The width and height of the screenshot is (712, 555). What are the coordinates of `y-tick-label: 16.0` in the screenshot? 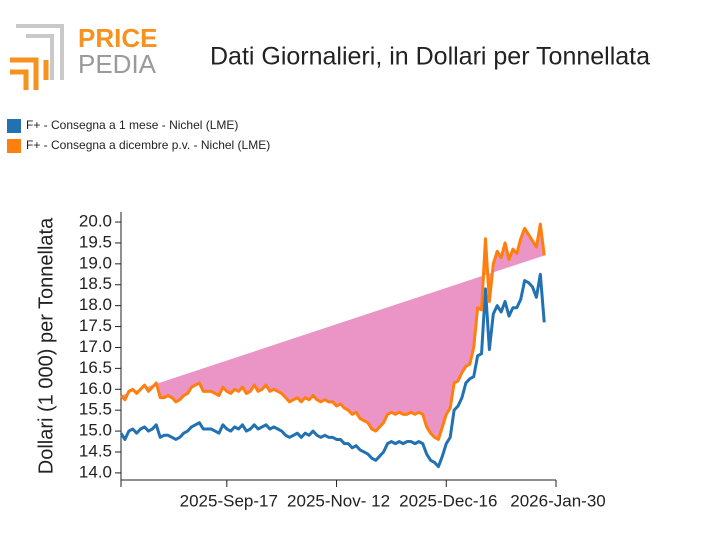 It's located at (95, 388).